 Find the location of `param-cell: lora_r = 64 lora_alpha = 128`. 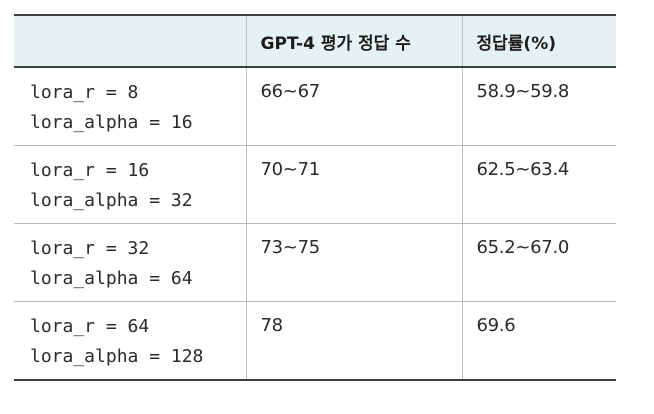

param-cell: lora_r = 64 lora_alpha = 128 is located at coordinates (130, 341).